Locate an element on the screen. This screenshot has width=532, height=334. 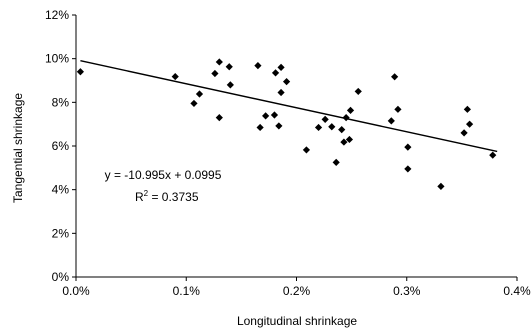
x-tick-label: 0.4% is located at coordinates (517, 291).